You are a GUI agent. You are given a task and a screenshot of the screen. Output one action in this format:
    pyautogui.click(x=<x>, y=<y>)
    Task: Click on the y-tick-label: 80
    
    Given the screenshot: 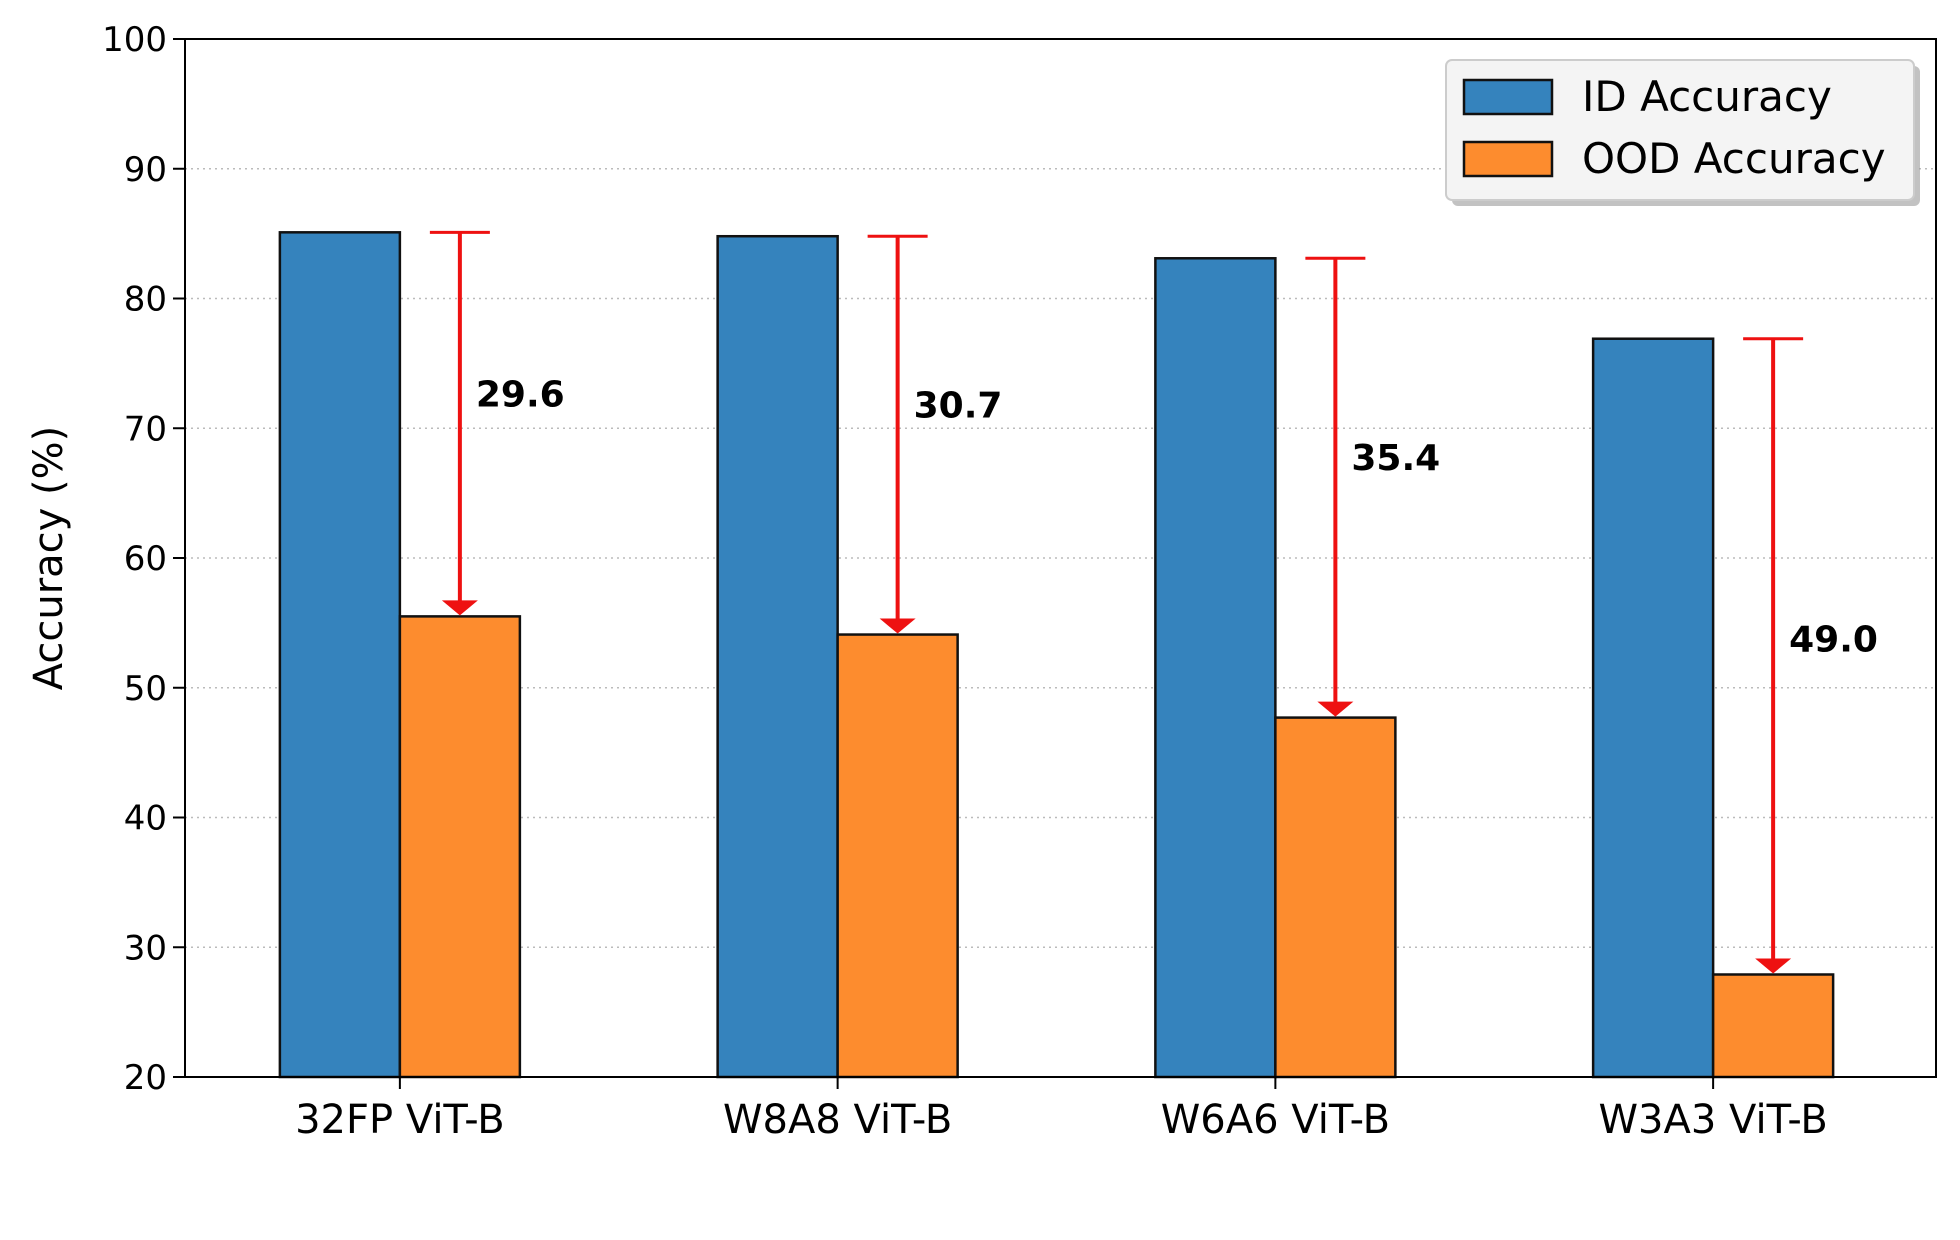 What is the action you would take?
    pyautogui.click(x=145, y=300)
    